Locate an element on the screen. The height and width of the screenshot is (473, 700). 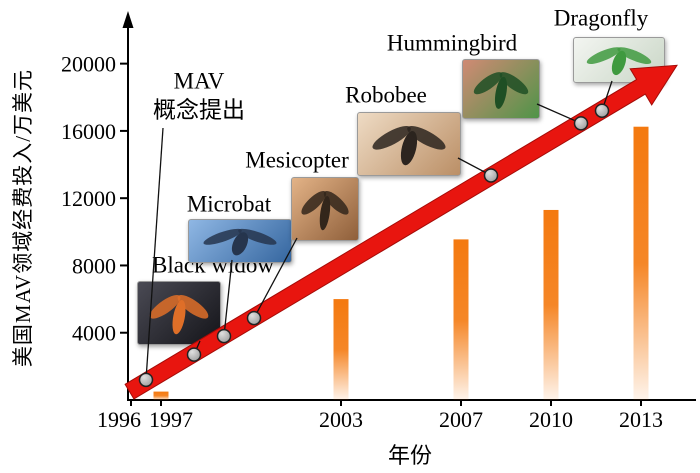
funding-bar-1997 is located at coordinates (161, 395).